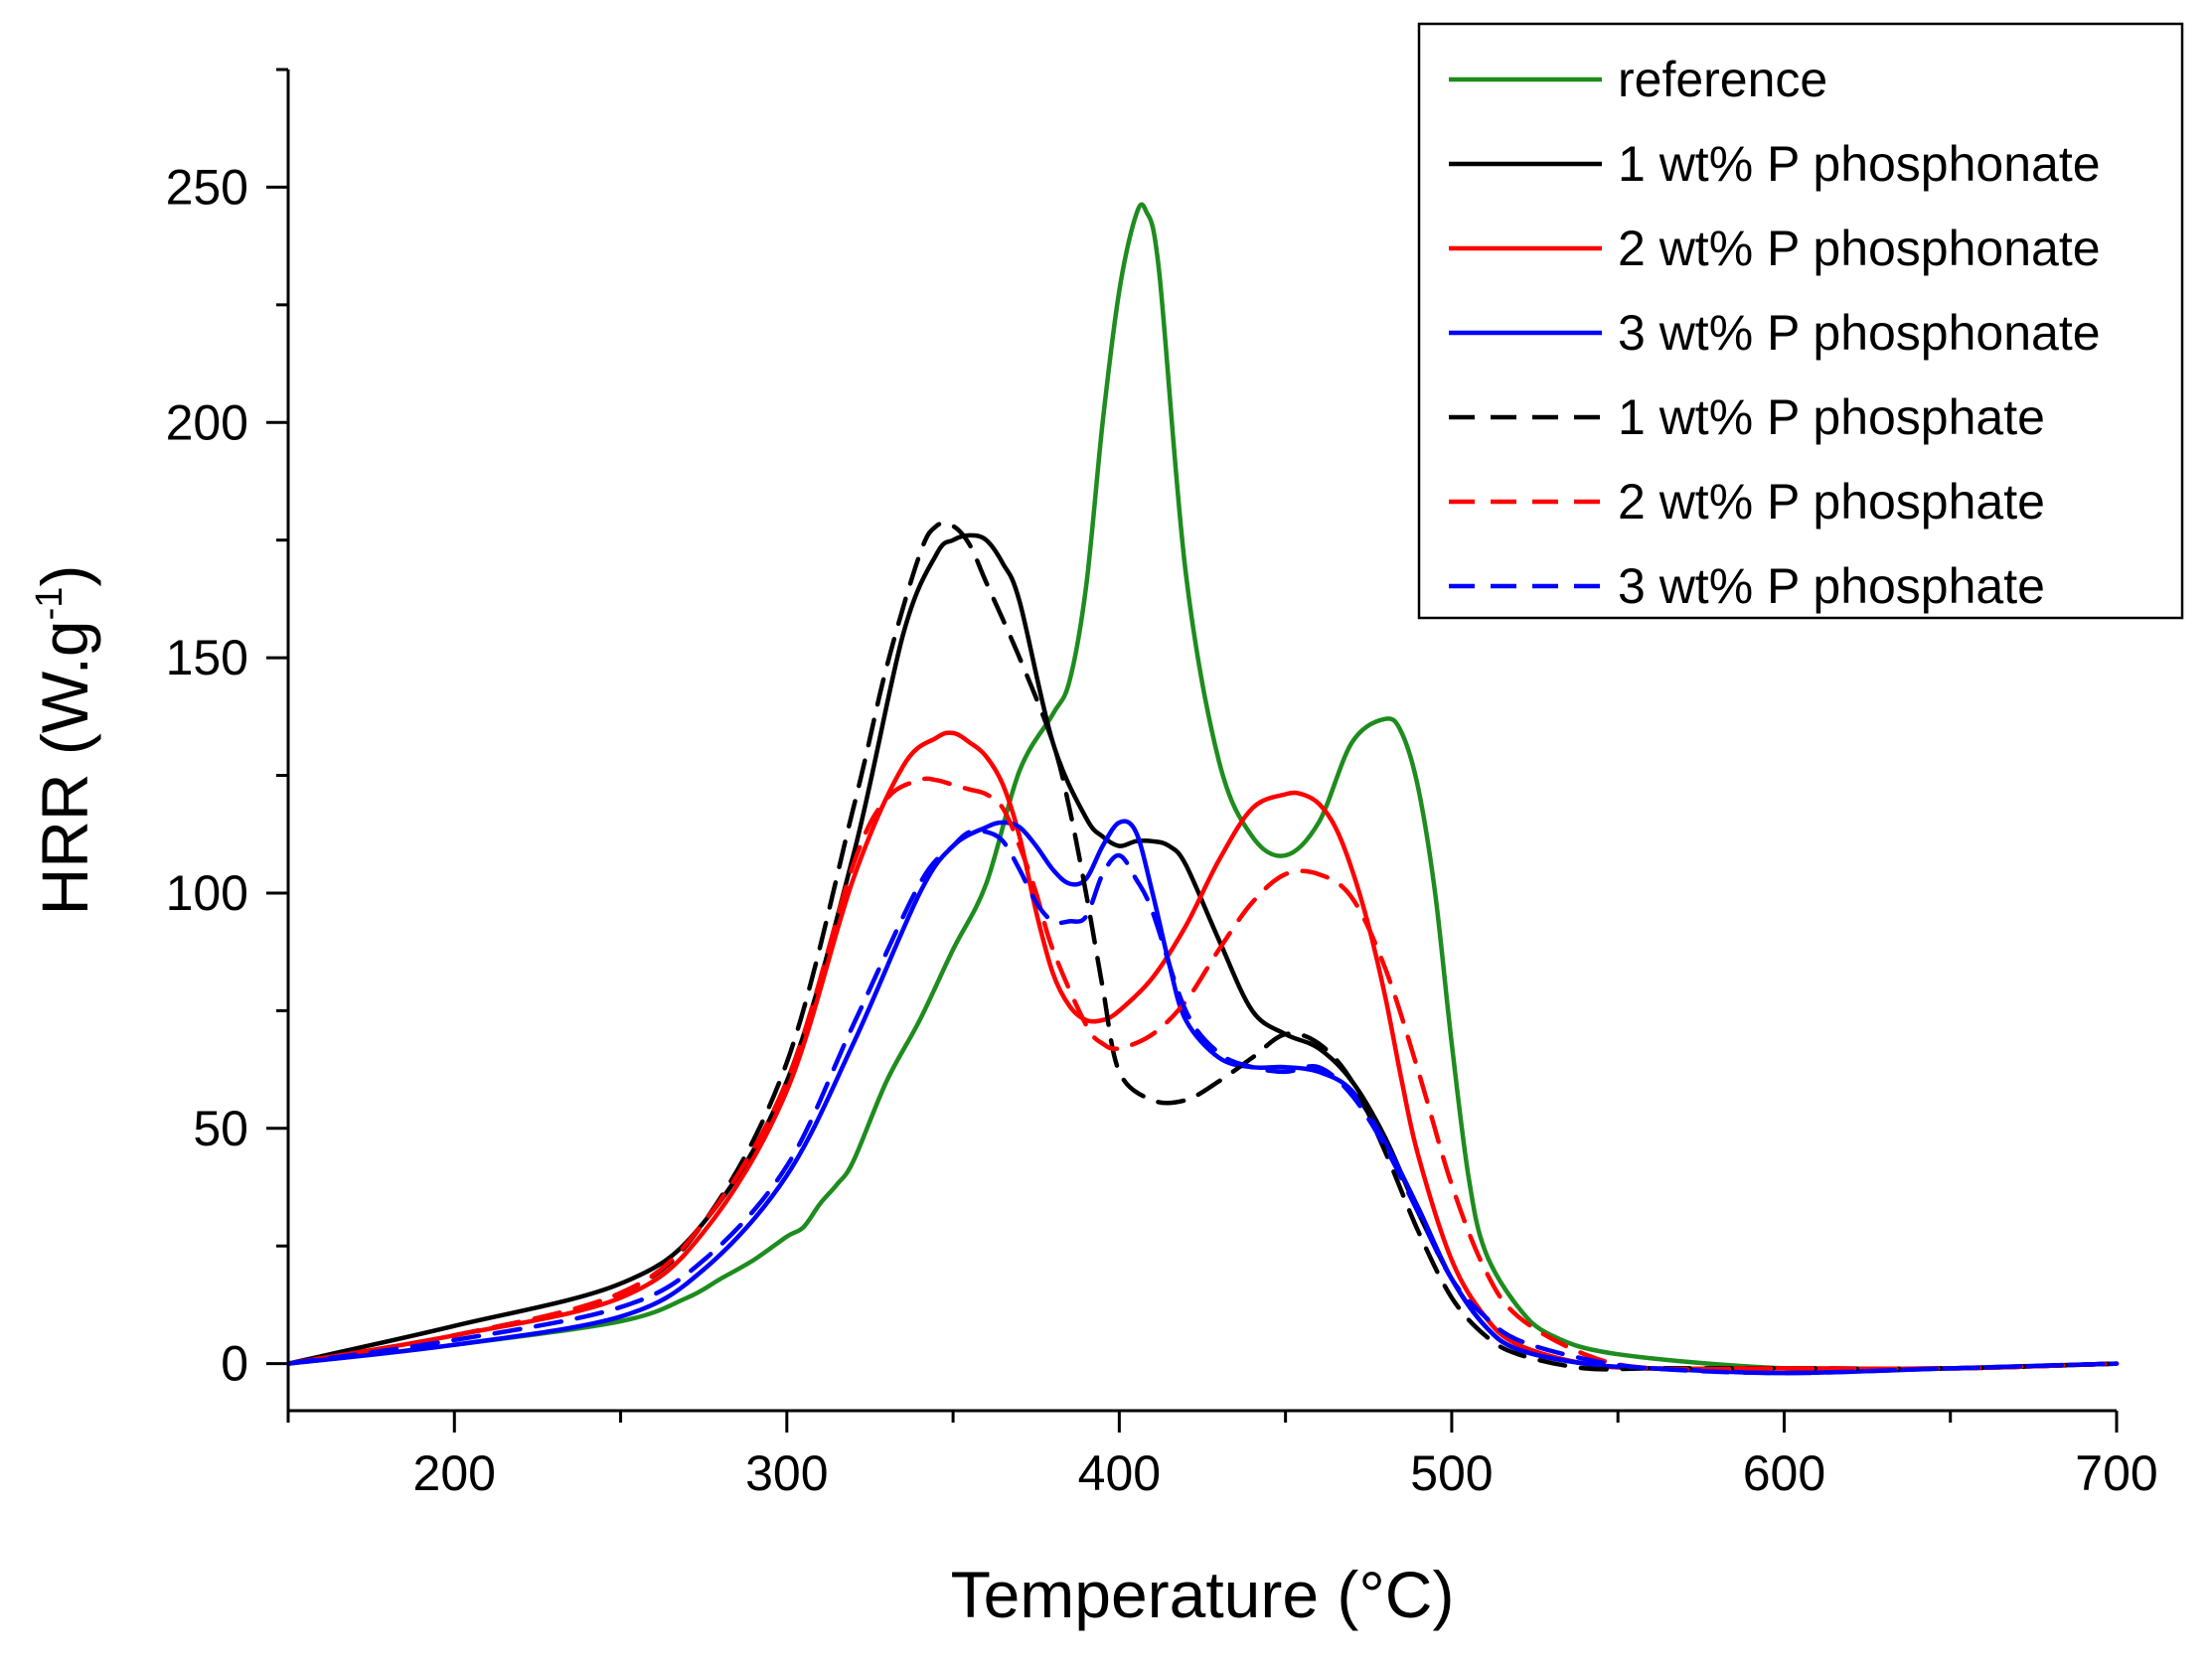 The width and height of the screenshot is (2212, 1664). Describe the element at coordinates (1859, 248) in the screenshot. I see `legend-label-2-wt-p-phosphonate: 2 wt% P phosphonate` at that location.